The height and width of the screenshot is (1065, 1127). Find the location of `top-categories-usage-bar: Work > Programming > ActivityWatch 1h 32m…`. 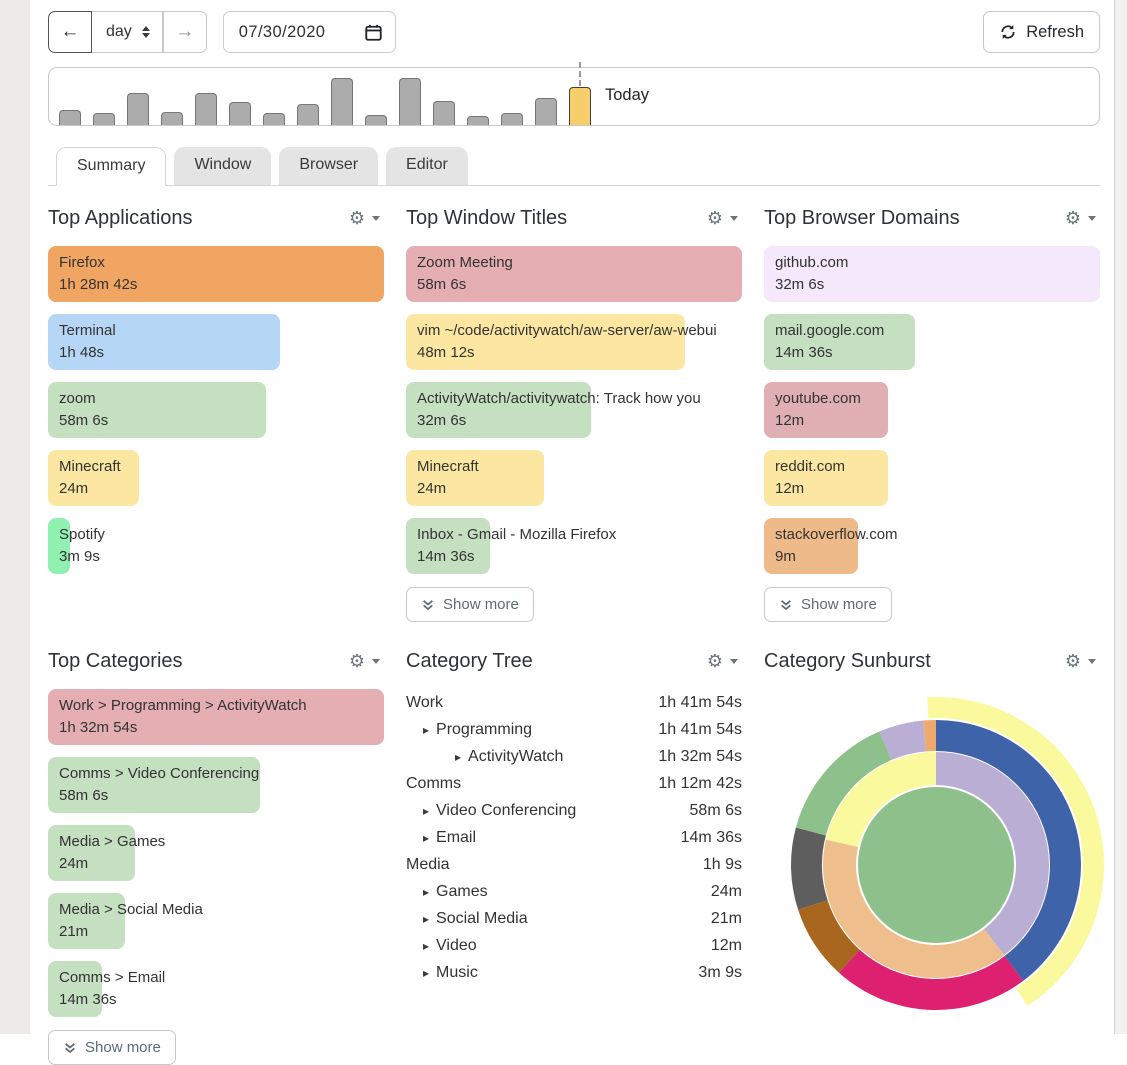

top-categories-usage-bar: Work > Programming > ActivityWatch 1h 32m… is located at coordinates (216, 717).